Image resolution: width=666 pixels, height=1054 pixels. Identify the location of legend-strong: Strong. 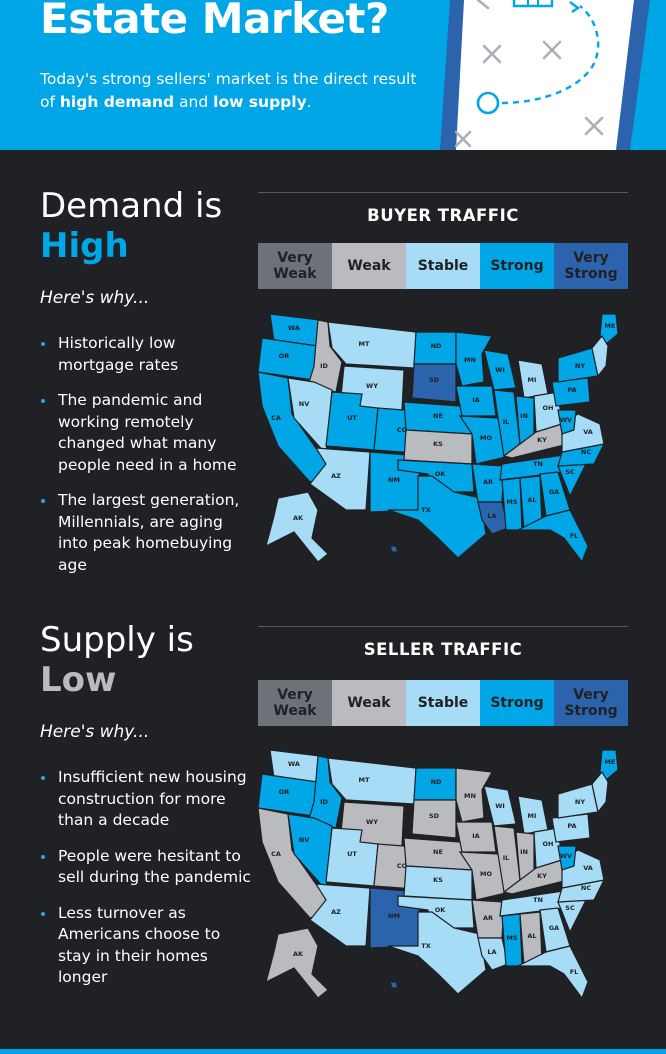
(517, 703).